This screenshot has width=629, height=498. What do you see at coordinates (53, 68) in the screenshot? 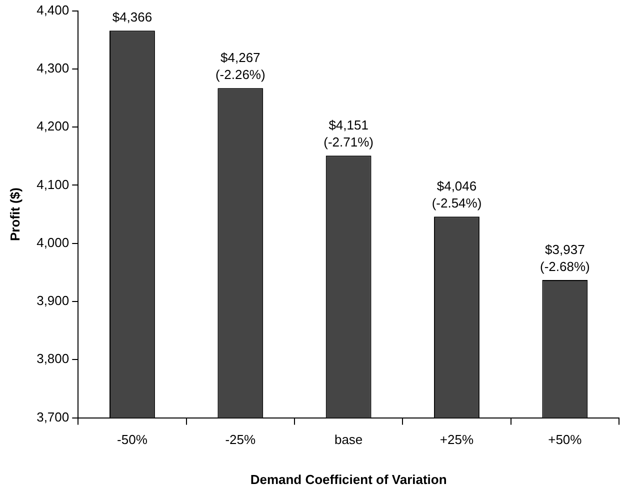
I see `y-tick-label: 4,300` at bounding box center [53, 68].